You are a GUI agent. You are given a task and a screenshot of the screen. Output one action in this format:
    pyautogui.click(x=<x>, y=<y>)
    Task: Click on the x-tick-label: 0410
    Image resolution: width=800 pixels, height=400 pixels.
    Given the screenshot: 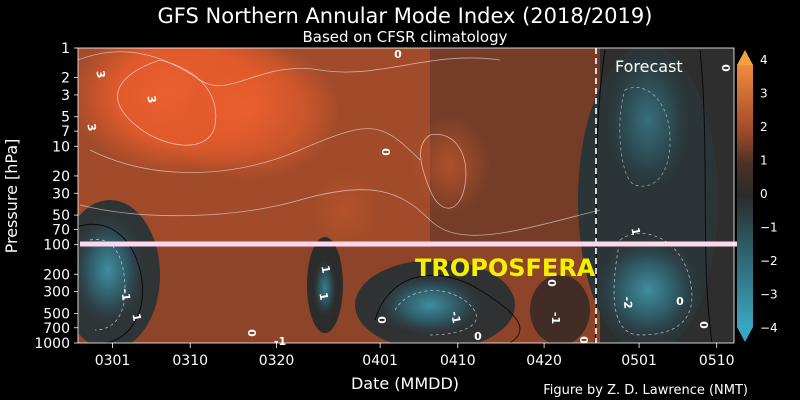 What is the action you would take?
    pyautogui.click(x=458, y=361)
    